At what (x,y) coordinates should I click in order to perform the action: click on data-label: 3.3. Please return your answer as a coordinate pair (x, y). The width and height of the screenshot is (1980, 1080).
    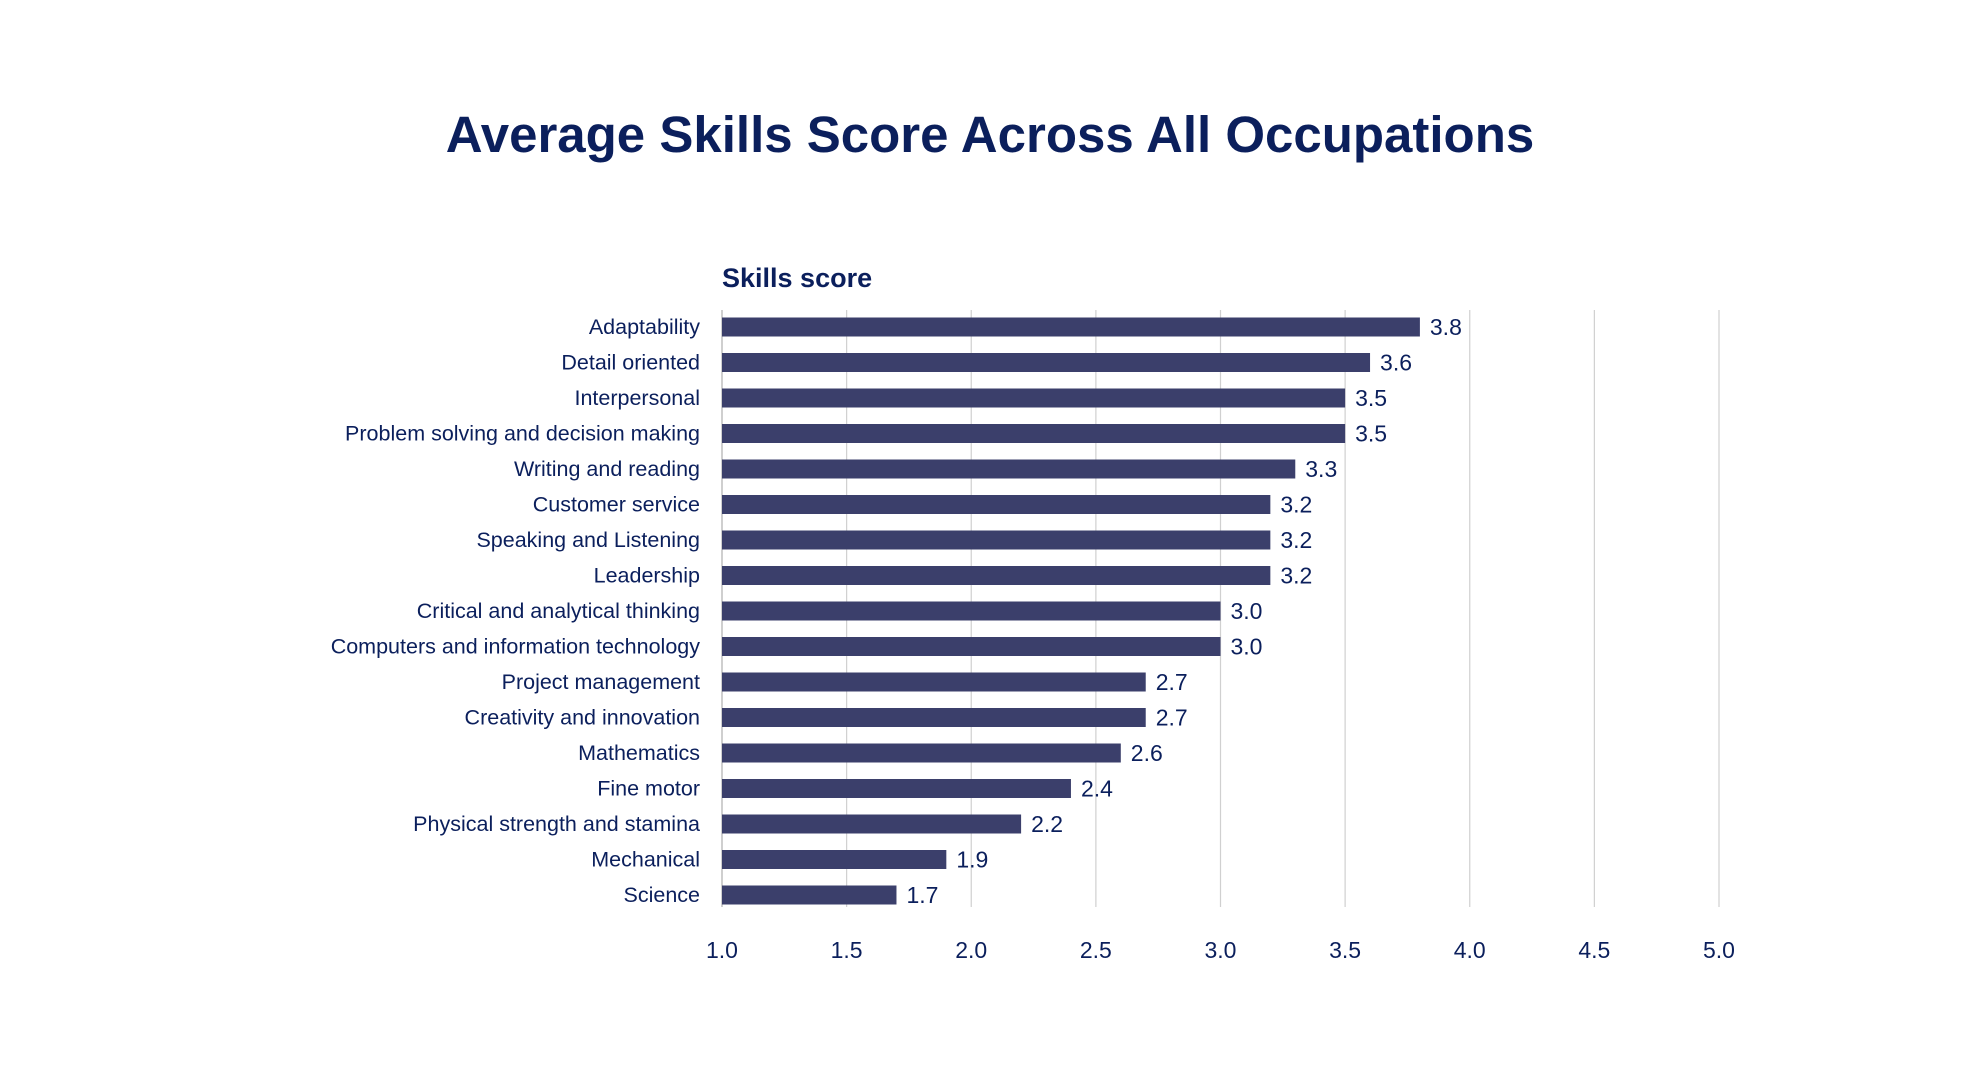
    Looking at the image, I should click on (1321, 469).